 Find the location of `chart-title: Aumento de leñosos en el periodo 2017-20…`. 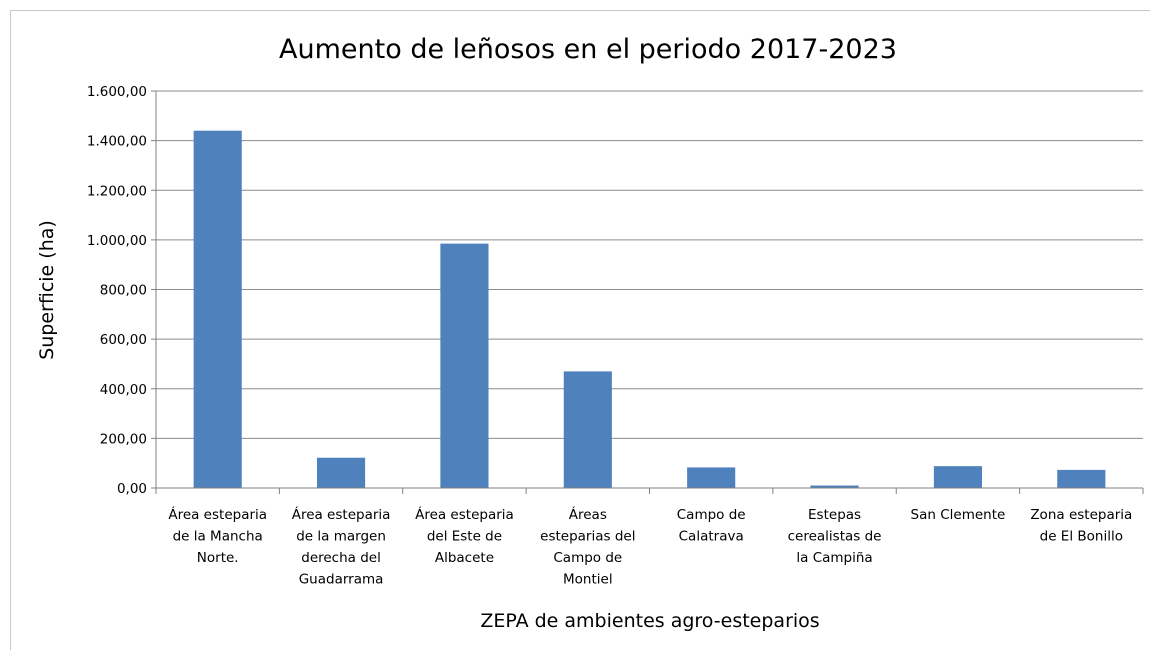

chart-title: Aumento de leñosos en el periodo 2017-20… is located at coordinates (588, 49).